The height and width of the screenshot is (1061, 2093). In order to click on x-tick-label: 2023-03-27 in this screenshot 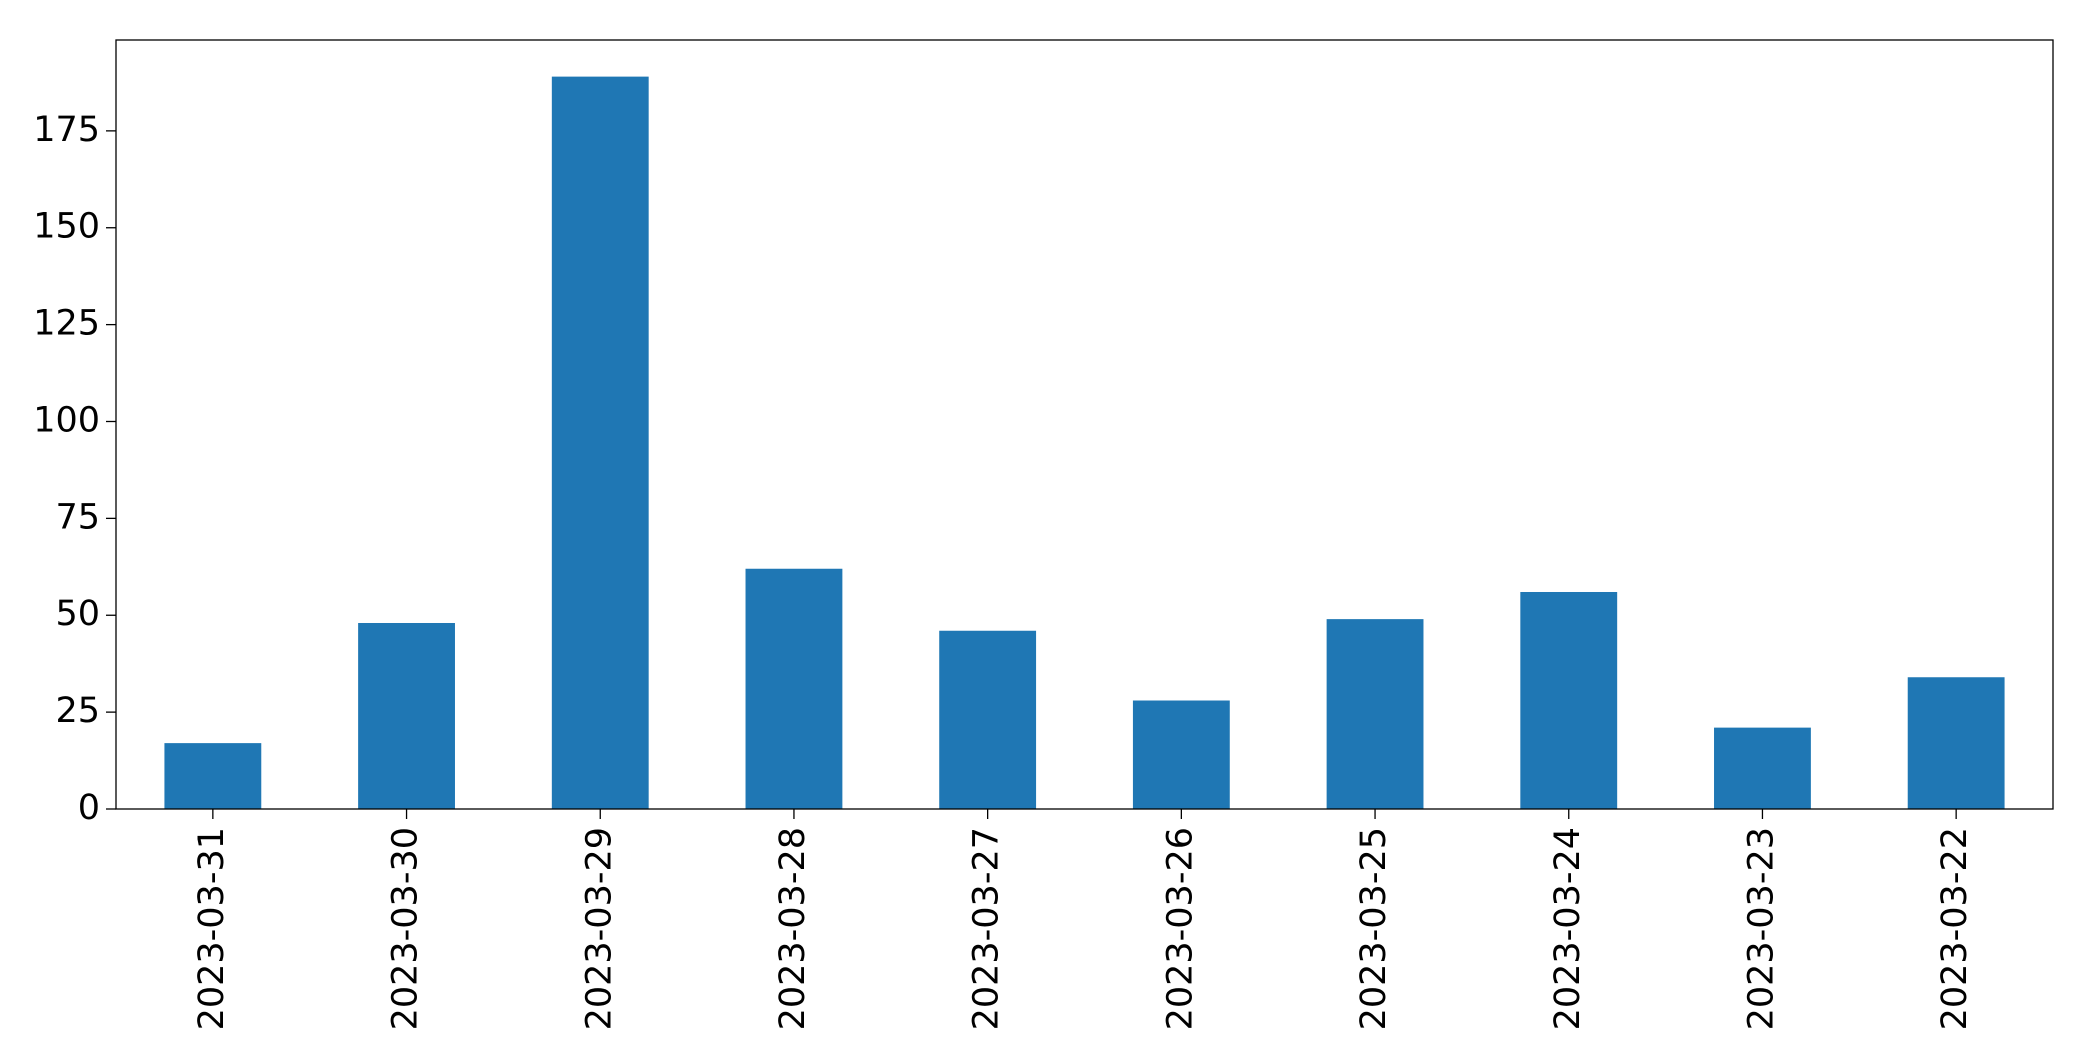, I will do `click(987, 928)`.